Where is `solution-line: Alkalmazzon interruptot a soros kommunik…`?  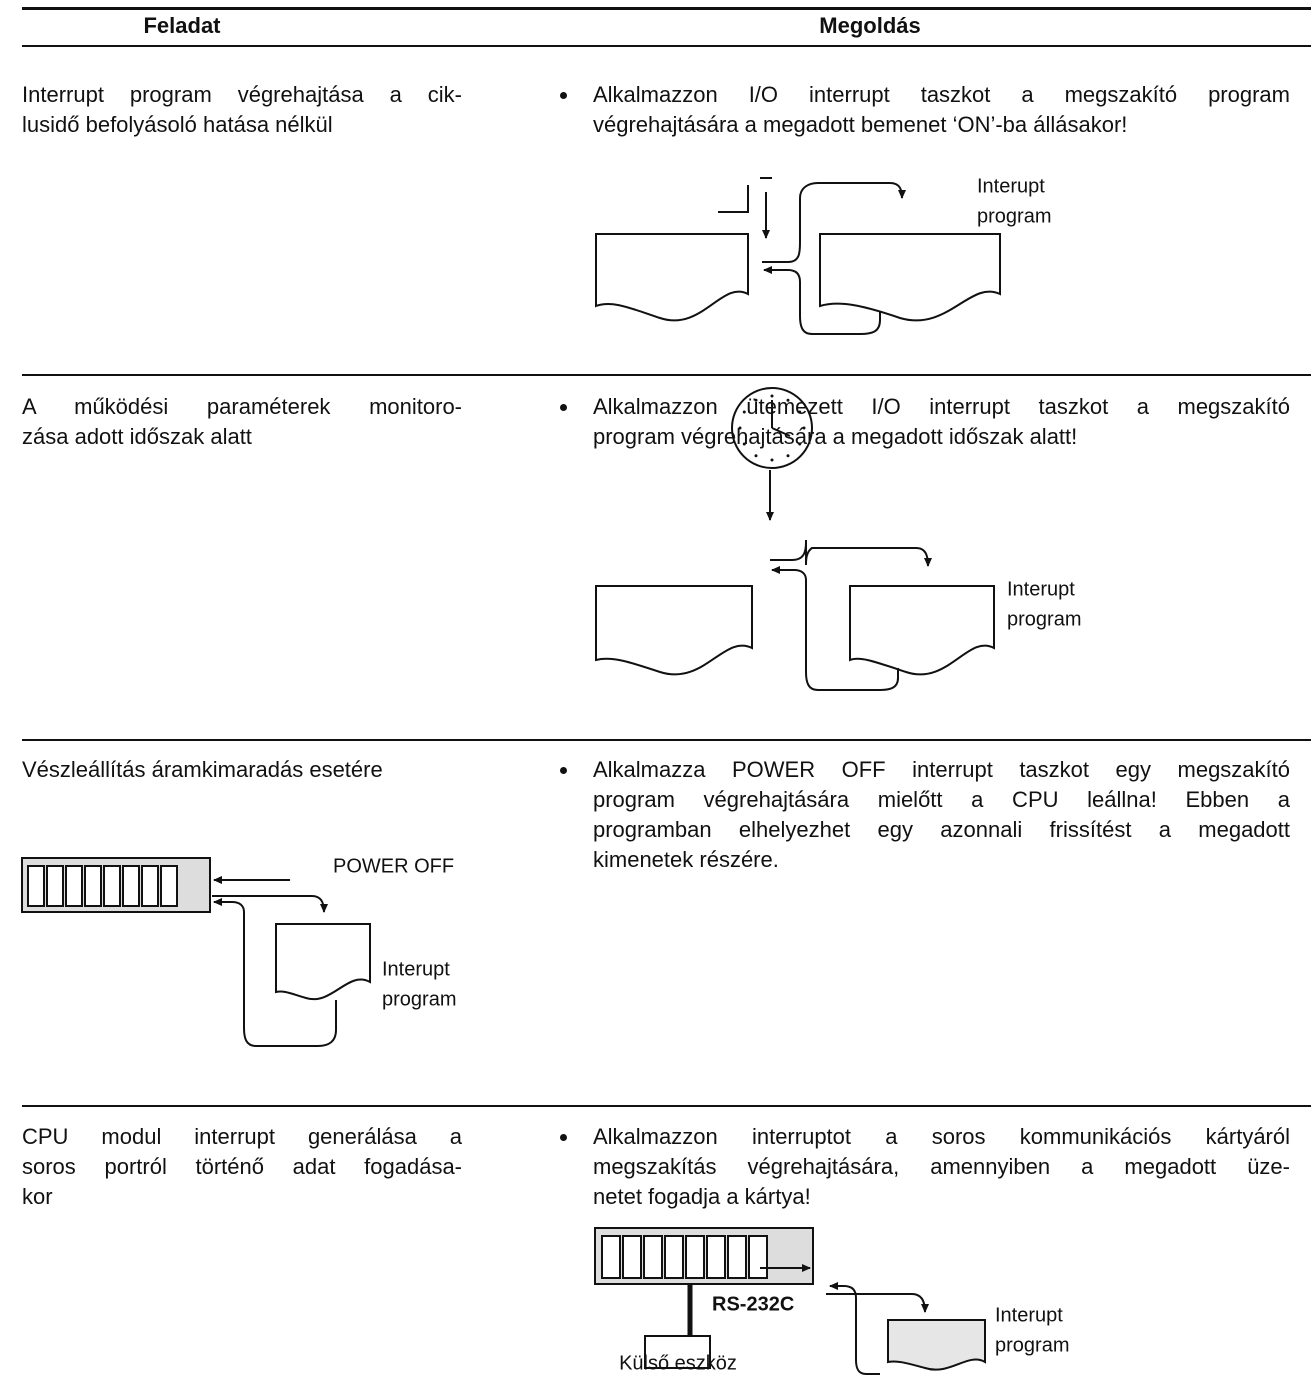
solution-line: Alkalmazzon interruptot a soros kommunik… is located at coordinates (941, 1136).